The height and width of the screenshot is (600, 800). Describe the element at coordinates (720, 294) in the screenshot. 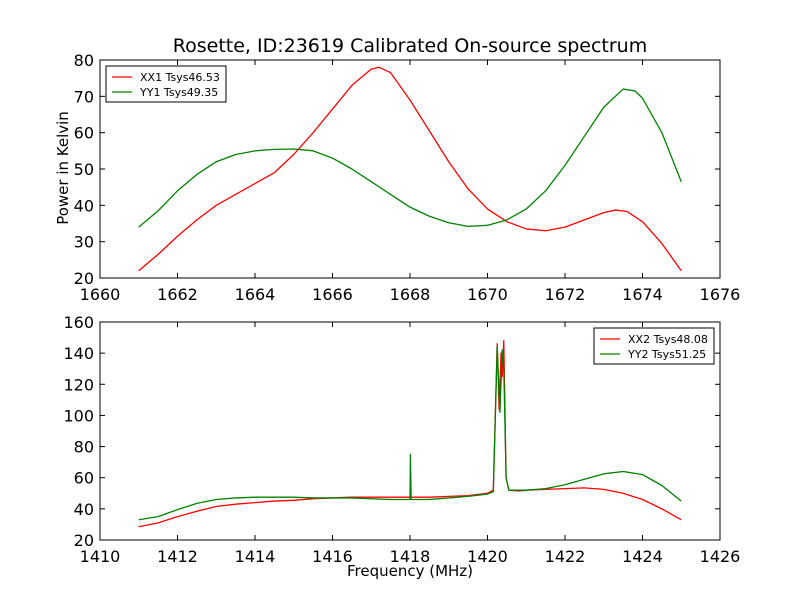

I see `x-tick-label: 1676` at that location.